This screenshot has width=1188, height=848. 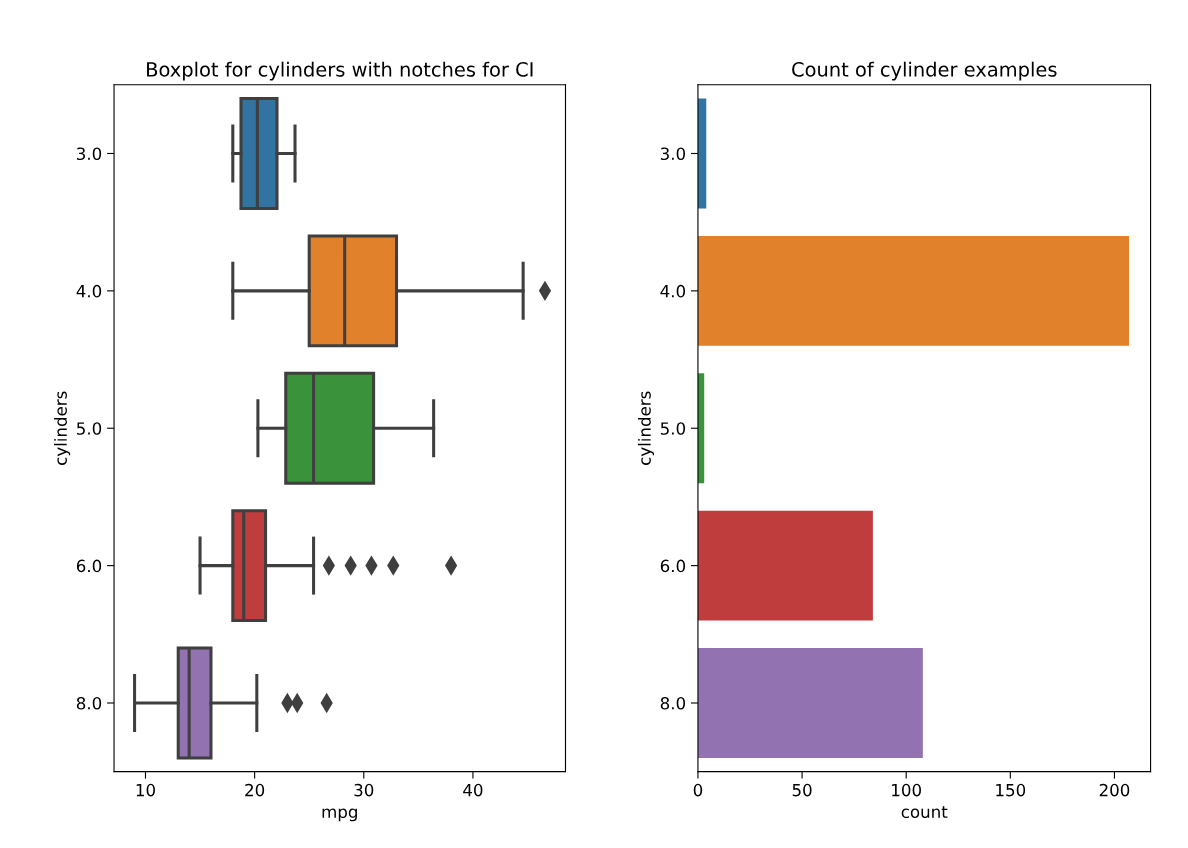 What do you see at coordinates (924, 812) in the screenshot?
I see `x-axis-title: count` at bounding box center [924, 812].